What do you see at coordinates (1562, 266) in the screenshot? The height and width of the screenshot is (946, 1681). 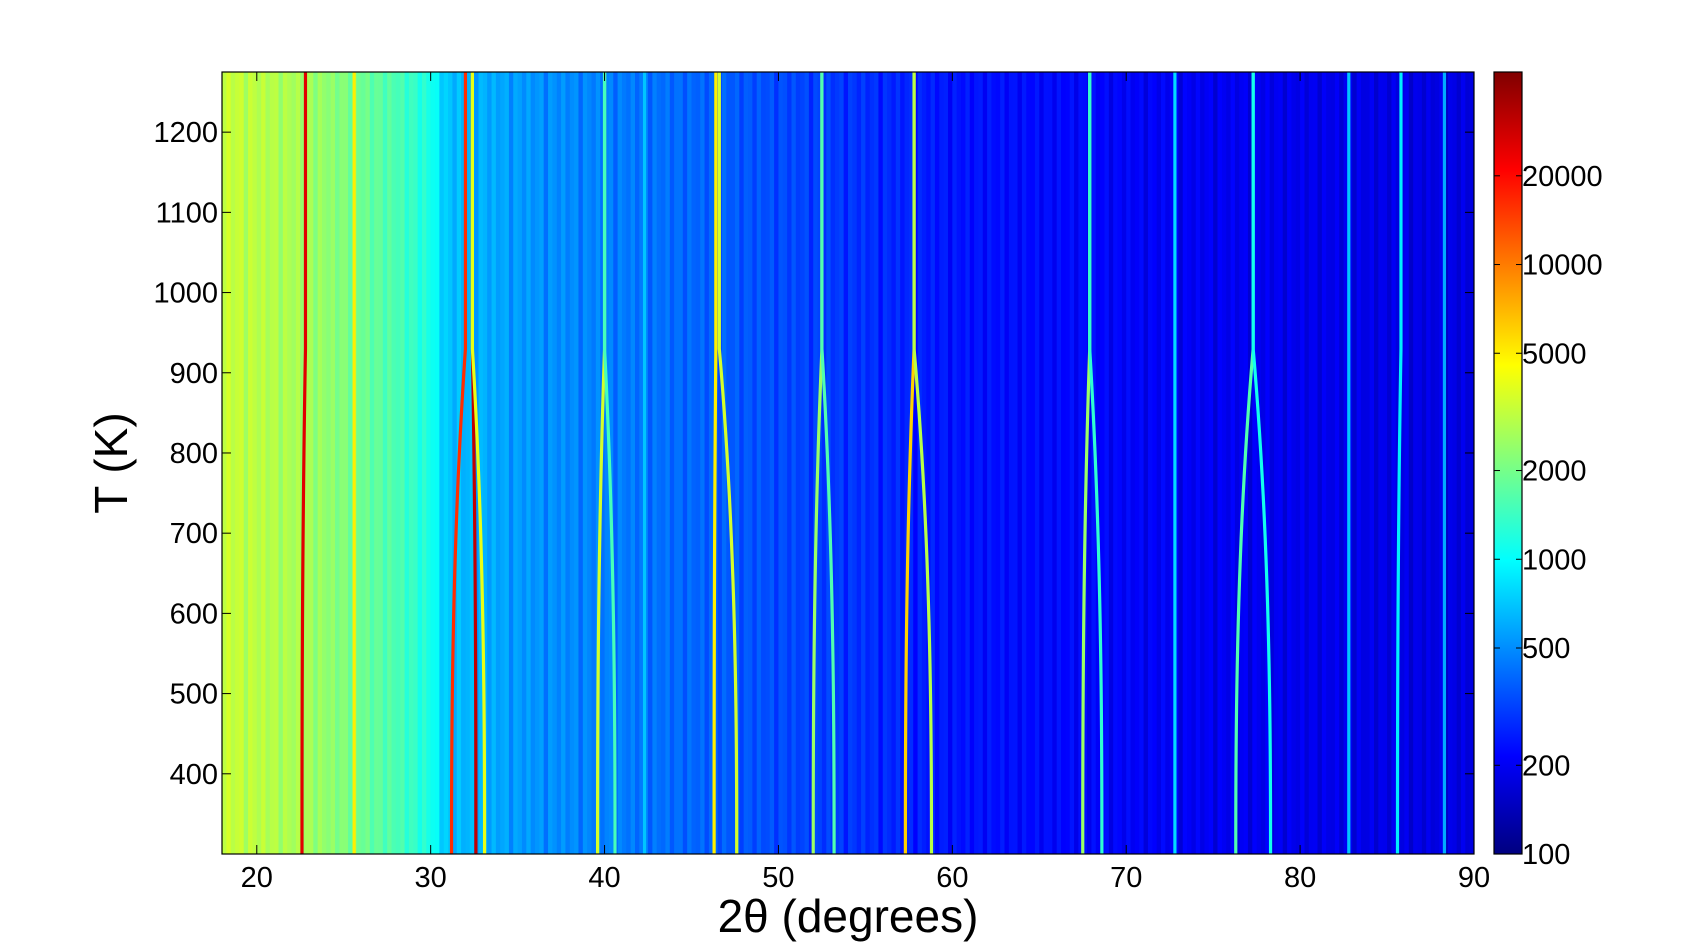 I see `colorbar-tick-label: 10000` at bounding box center [1562, 266].